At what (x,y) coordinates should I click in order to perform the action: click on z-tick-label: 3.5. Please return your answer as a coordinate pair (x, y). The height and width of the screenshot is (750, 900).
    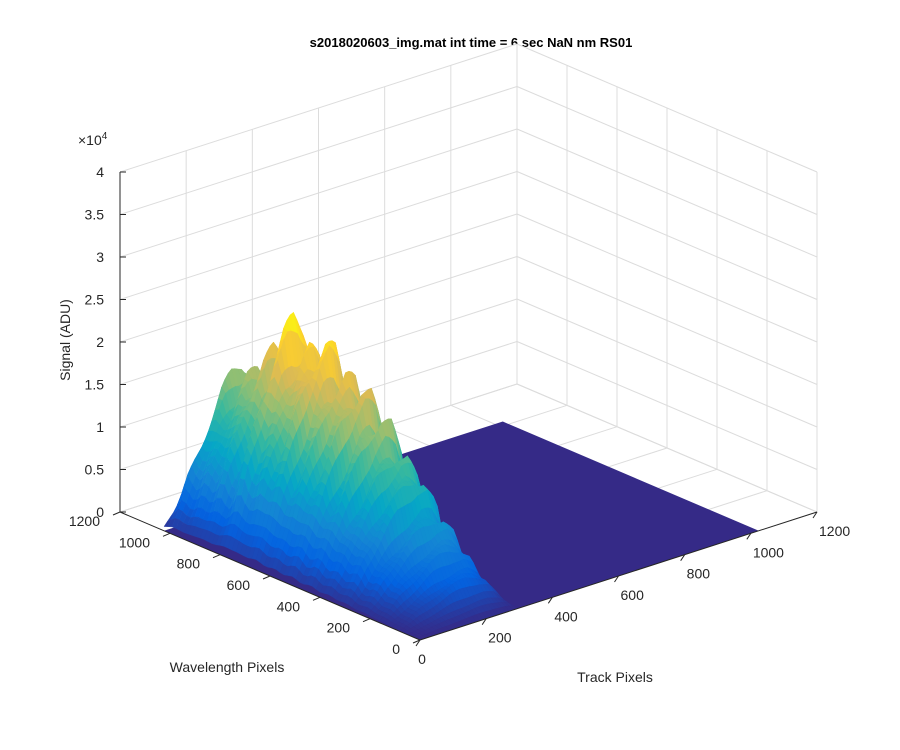
    Looking at the image, I should click on (95, 215).